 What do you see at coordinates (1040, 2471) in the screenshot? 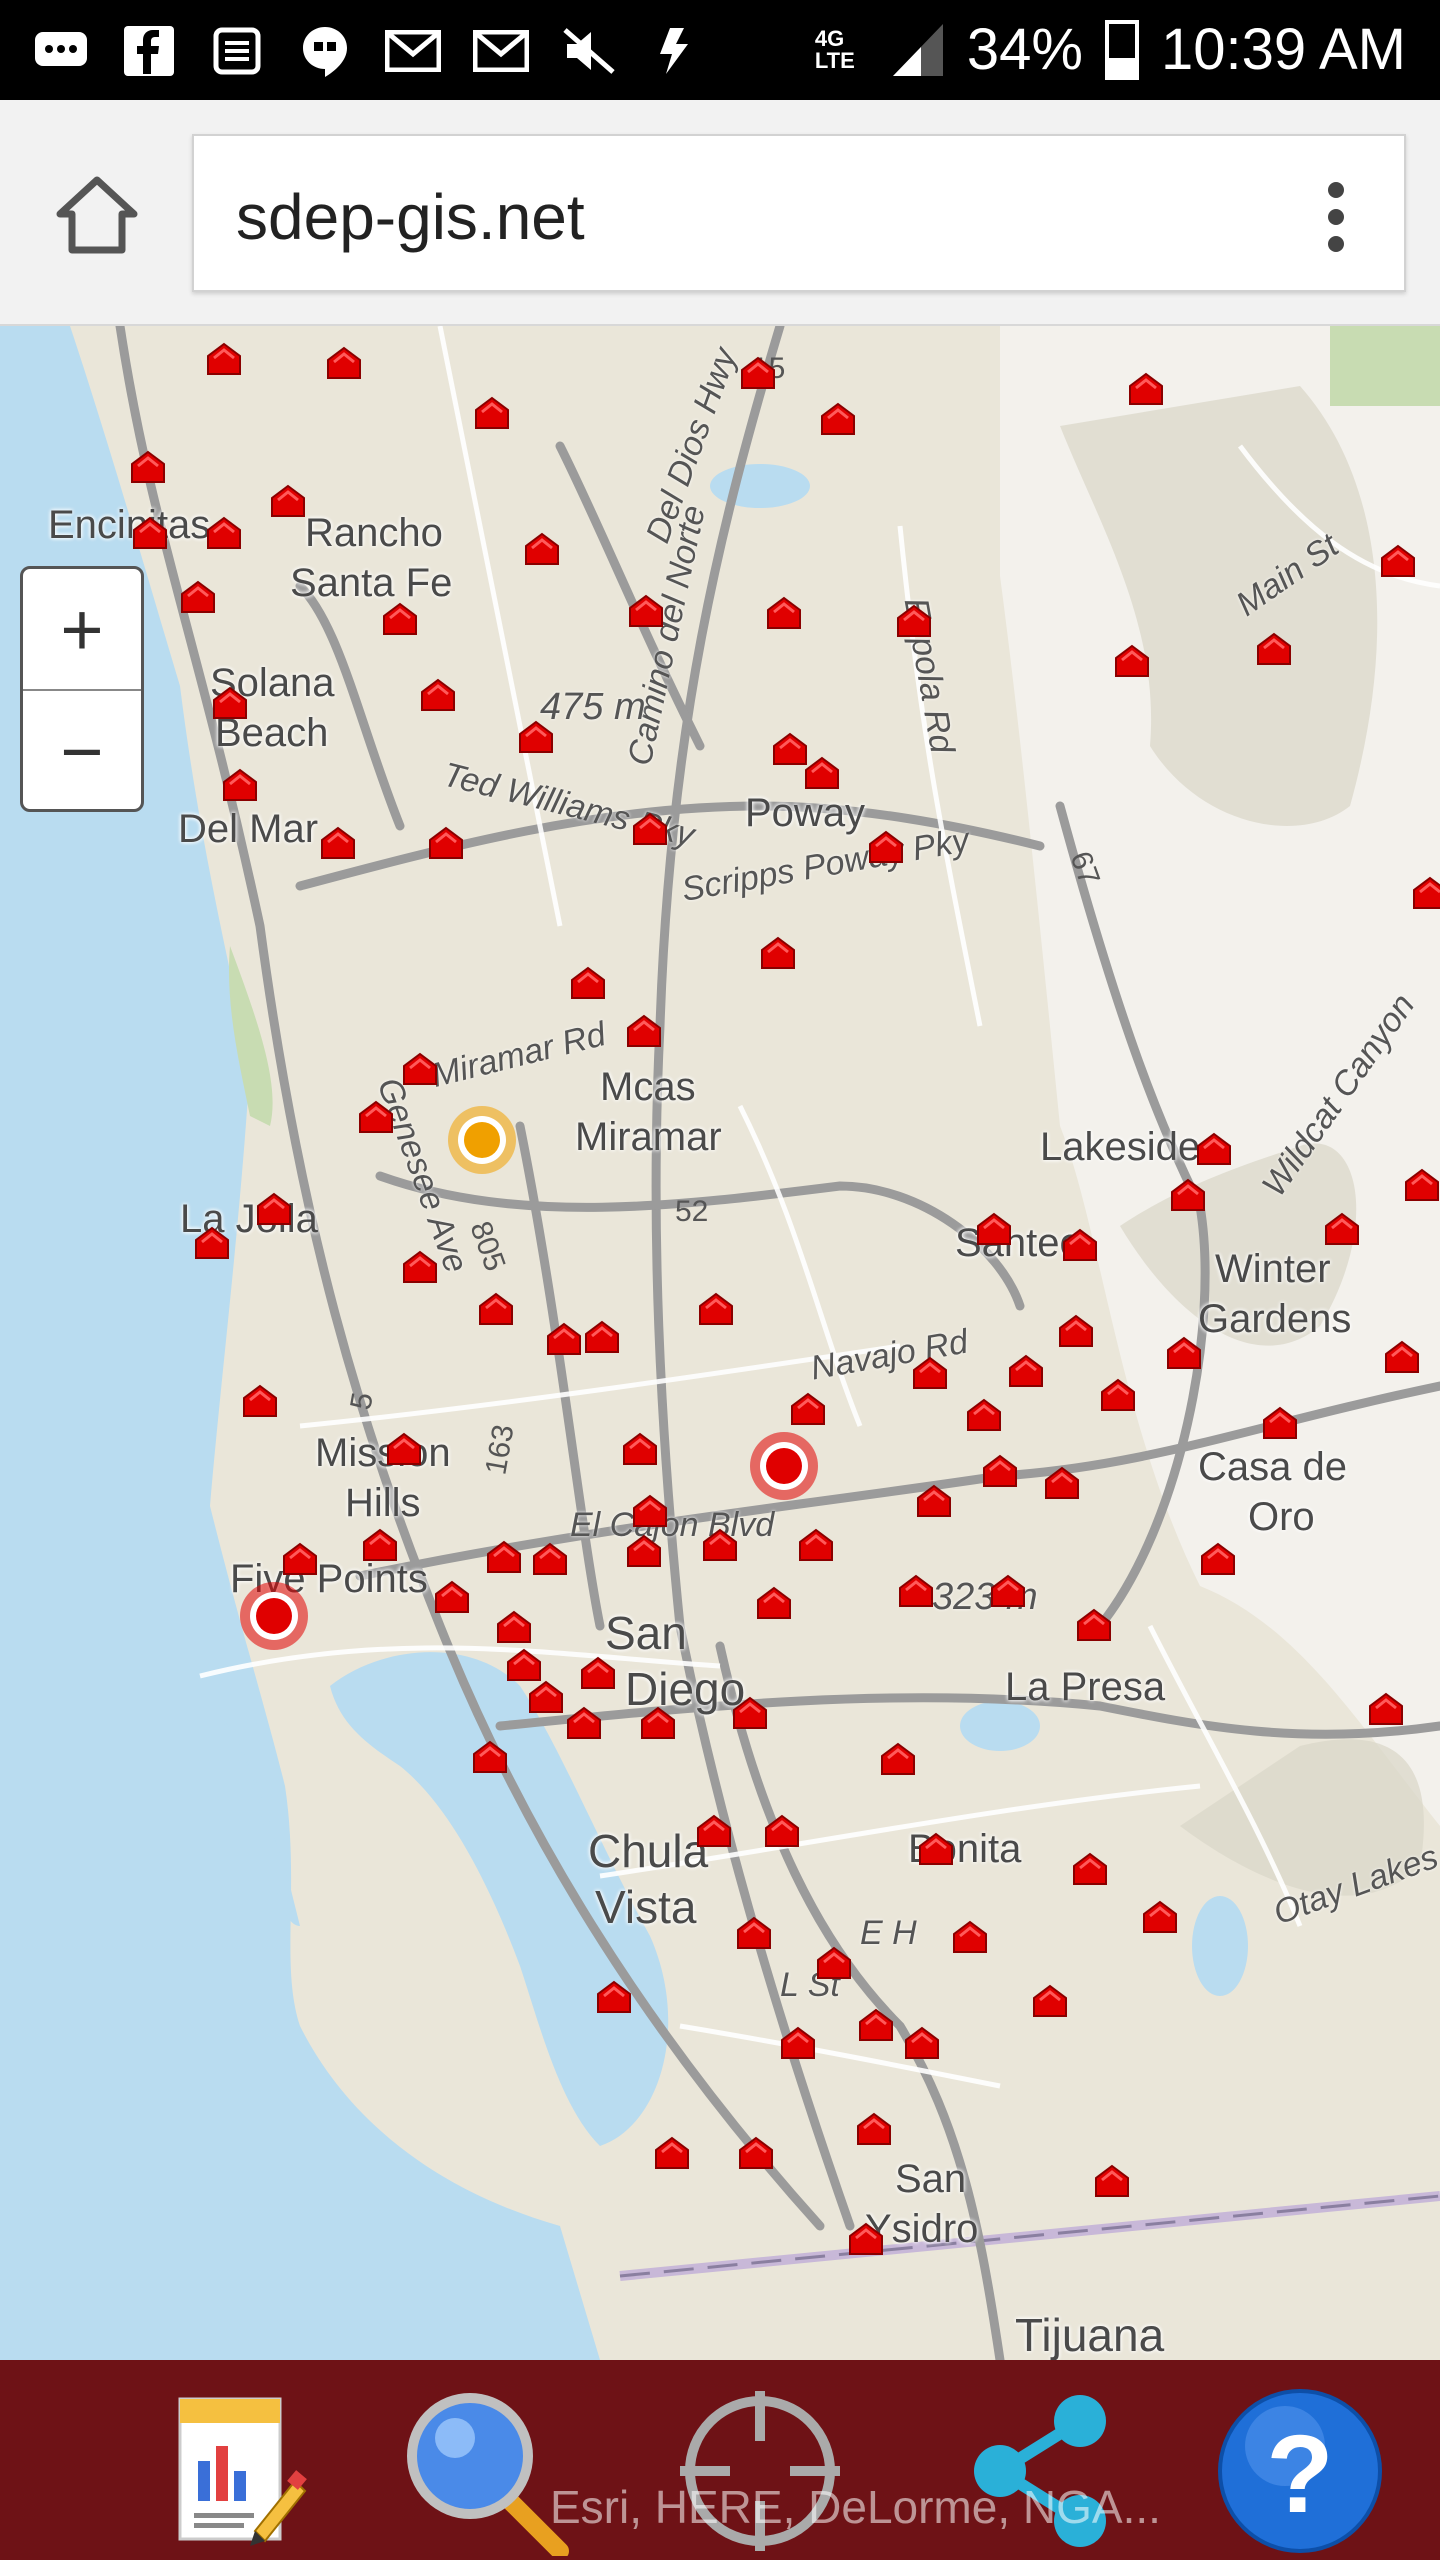
I see `share-icon` at bounding box center [1040, 2471].